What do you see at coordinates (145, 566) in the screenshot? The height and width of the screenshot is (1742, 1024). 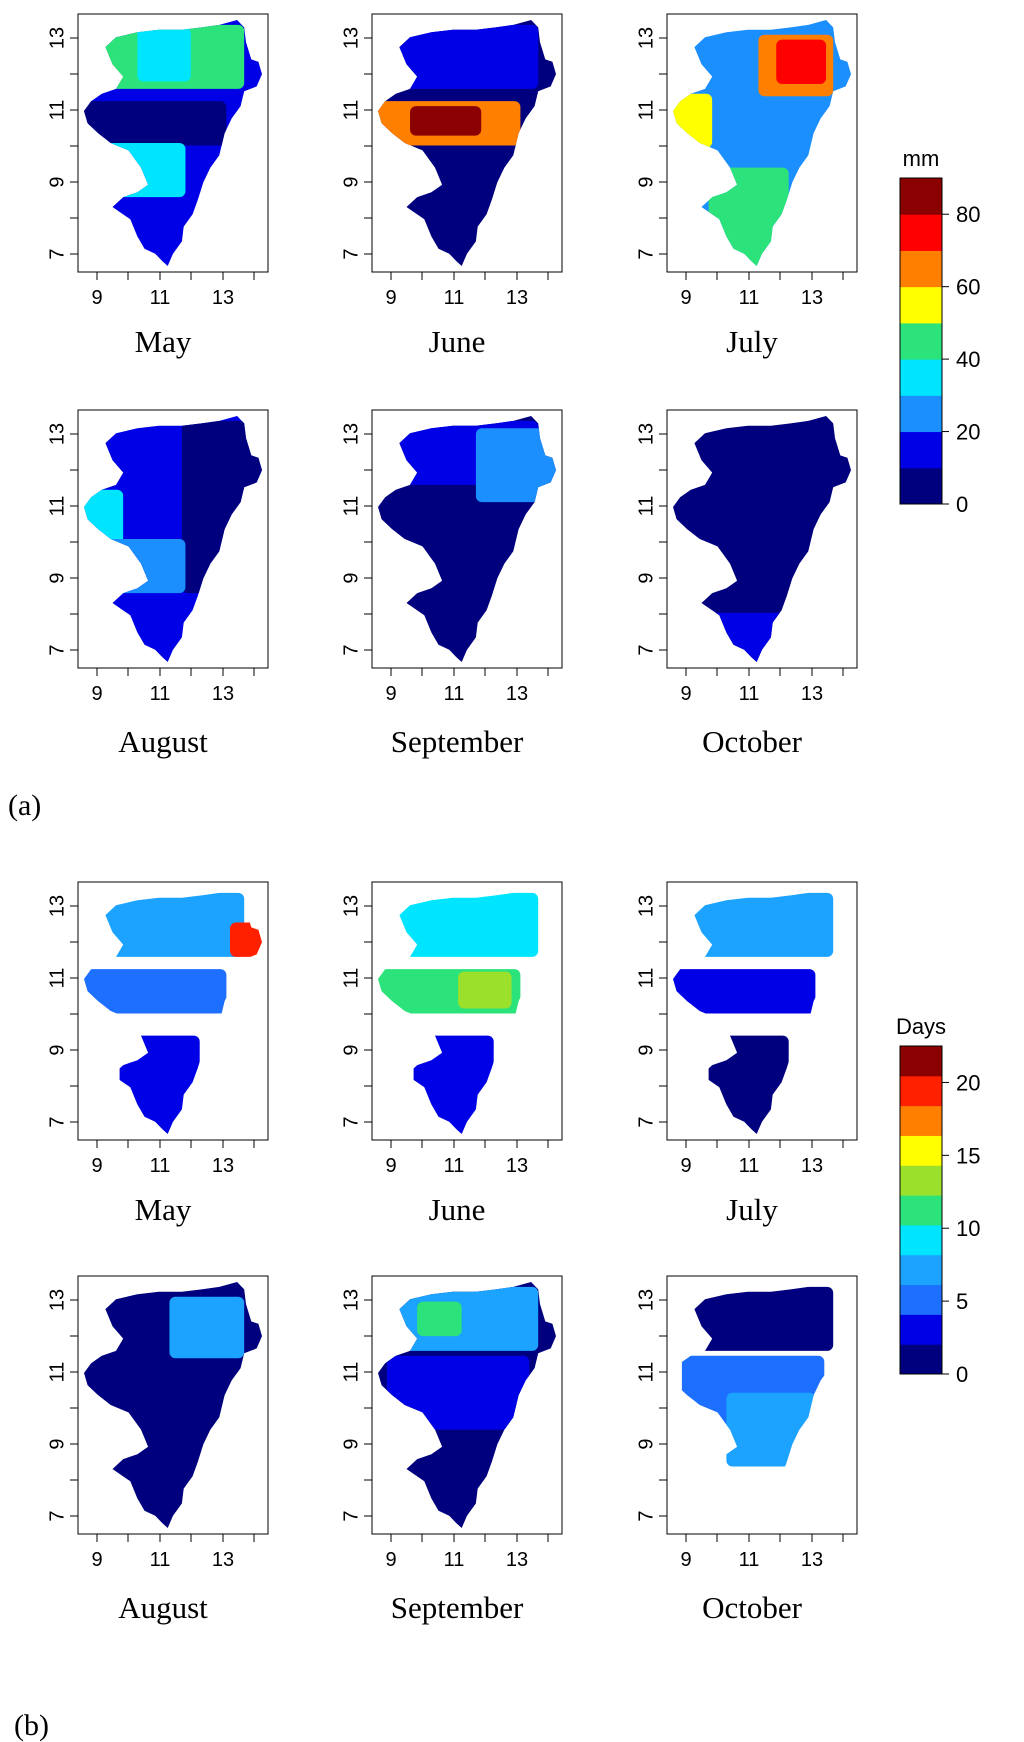 I see `zone-southwest` at bounding box center [145, 566].